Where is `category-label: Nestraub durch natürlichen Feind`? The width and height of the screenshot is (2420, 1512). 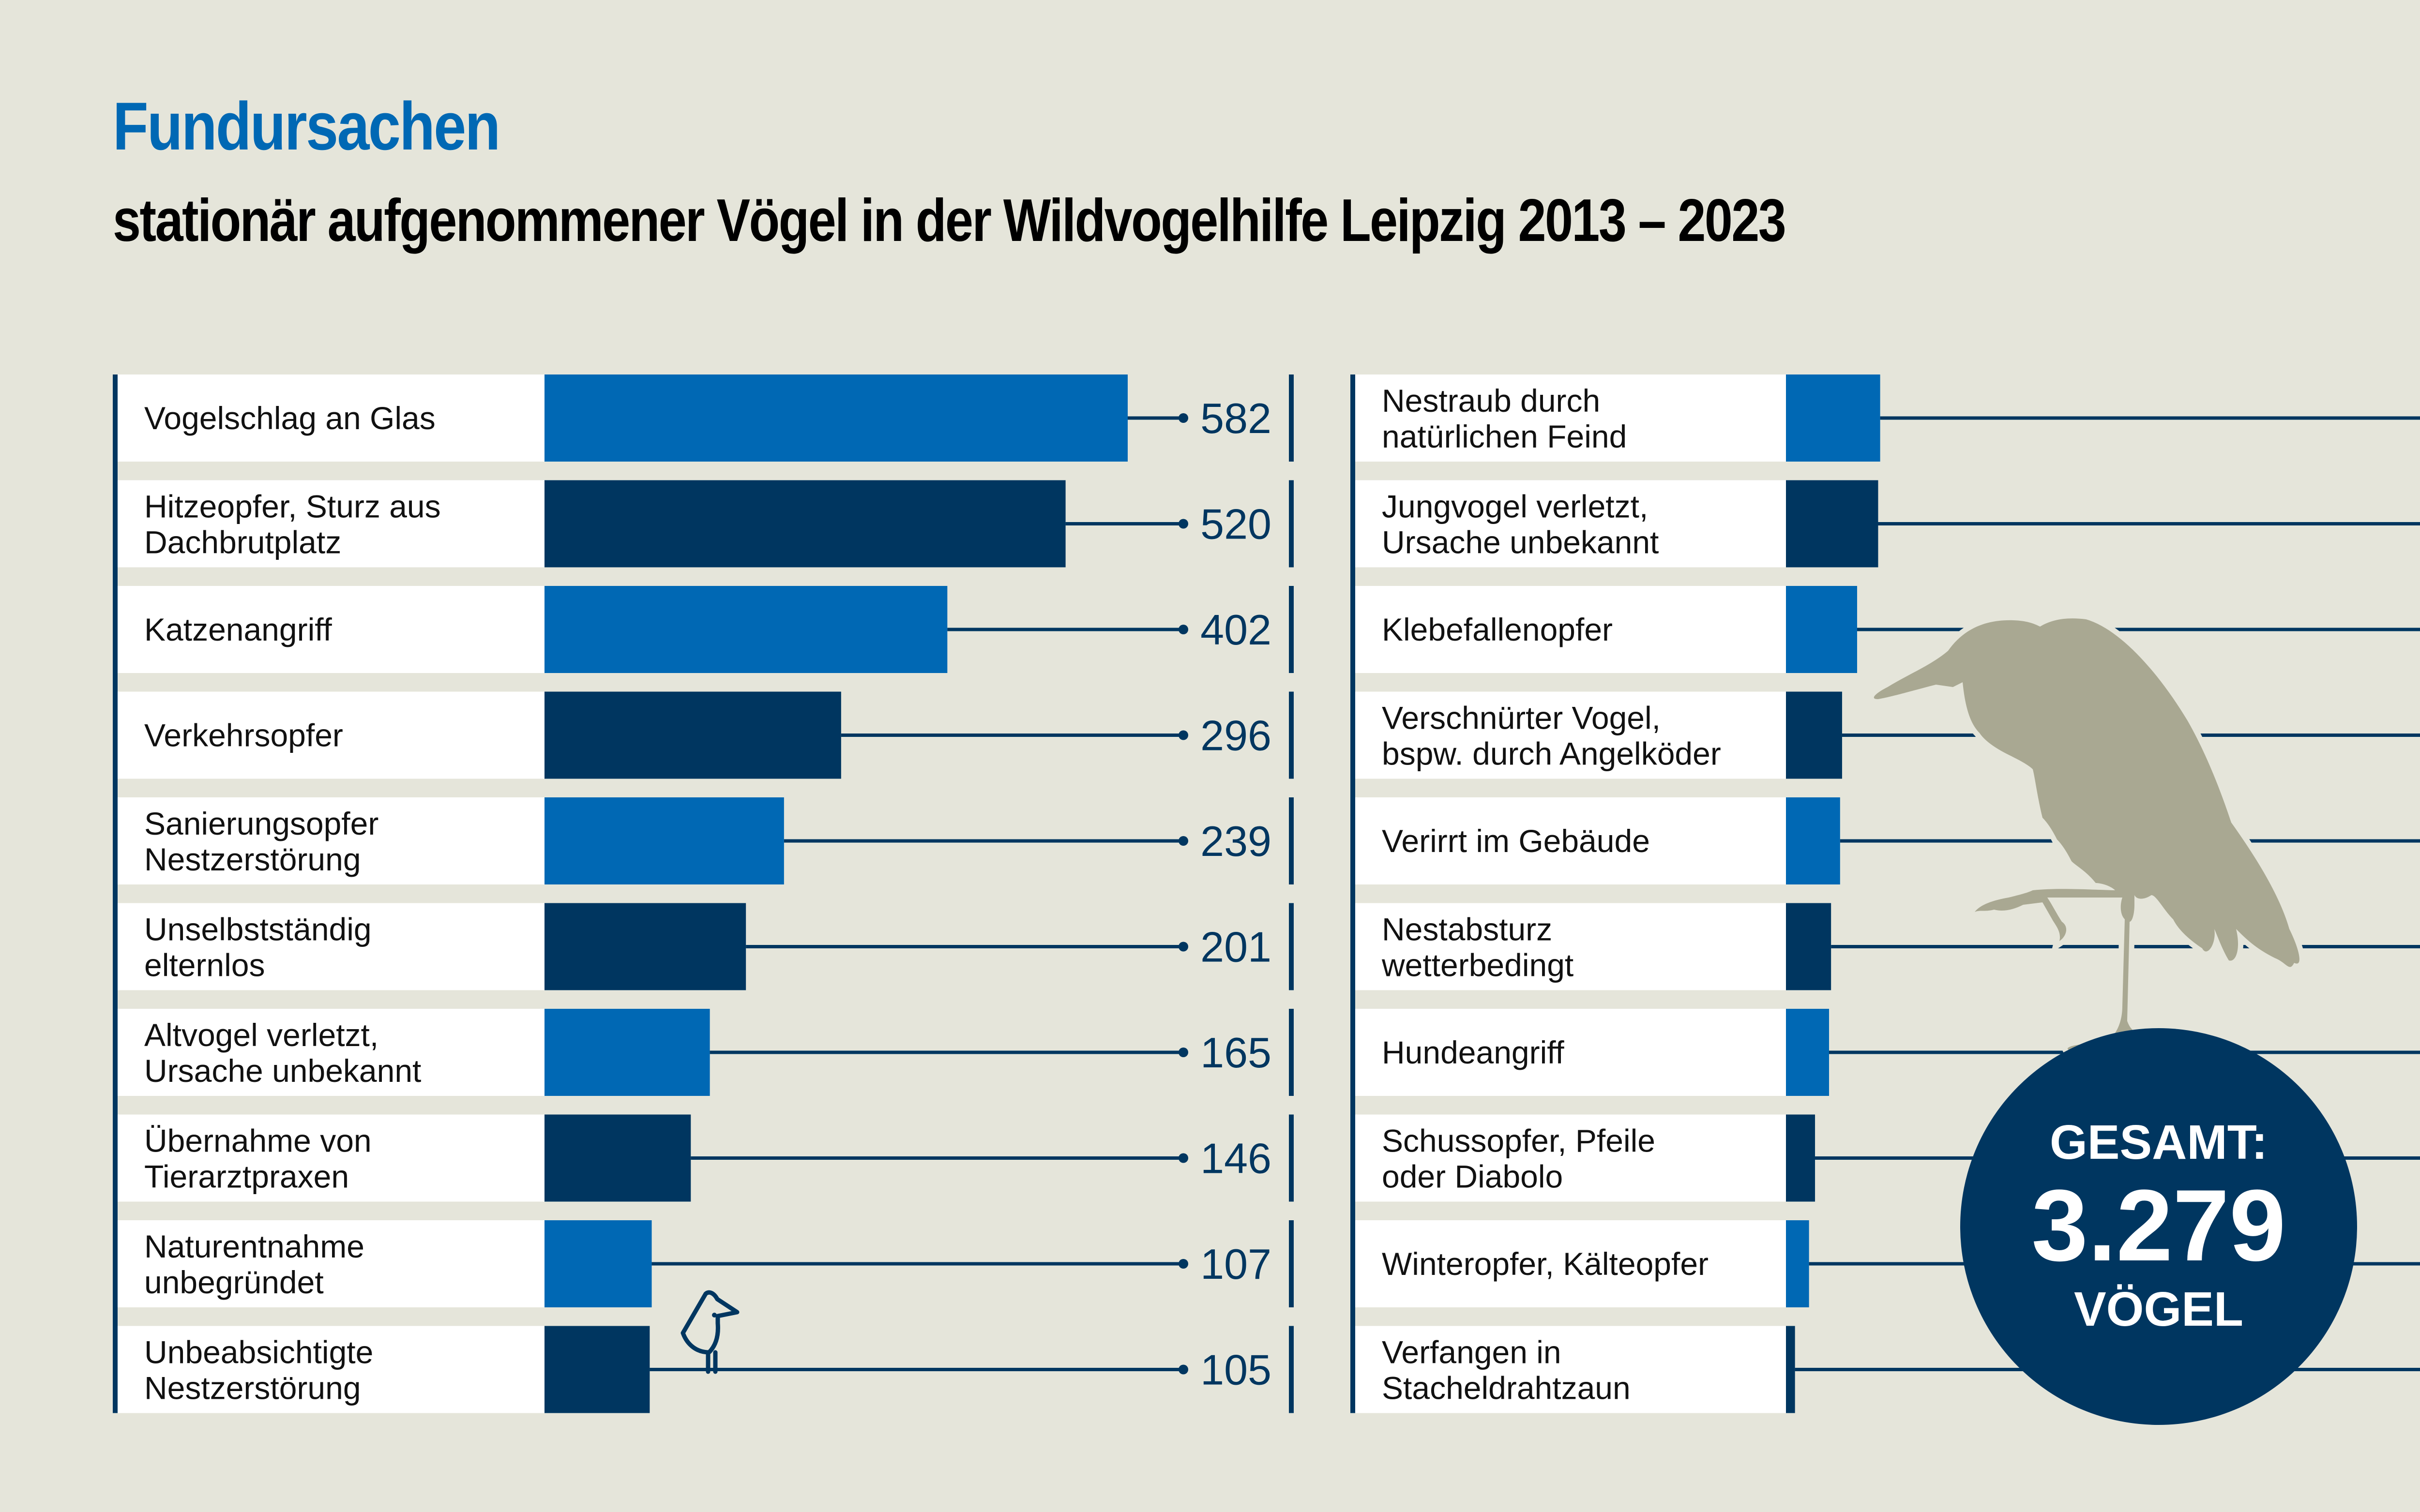 category-label: Nestraub durch natürlichen Feind is located at coordinates (1504, 419).